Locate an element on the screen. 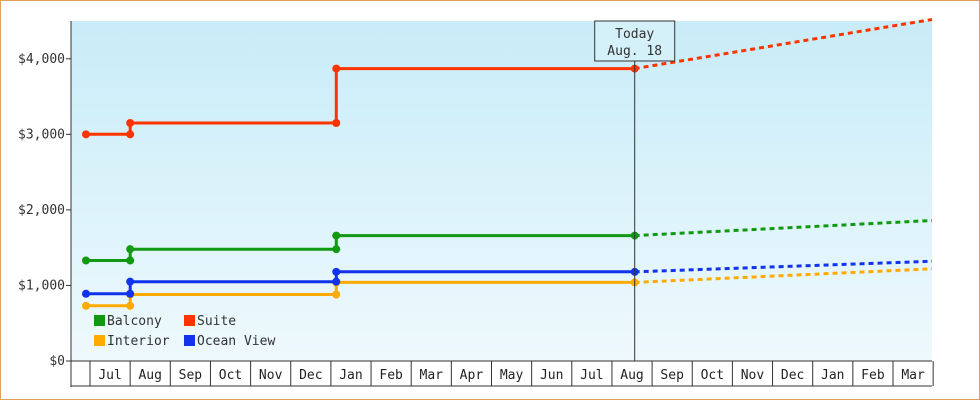  balcony-projection-line is located at coordinates (783, 228).